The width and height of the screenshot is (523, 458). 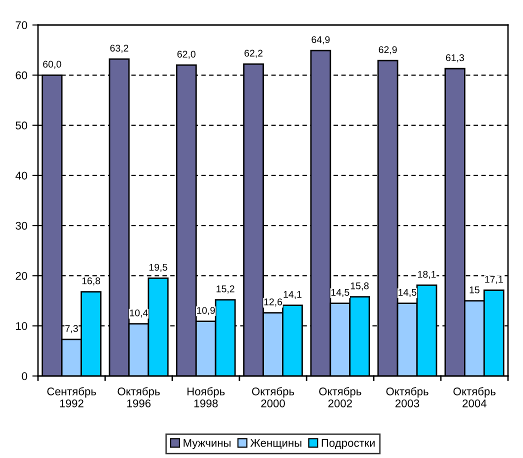 What do you see at coordinates (91, 281) in the screenshot?
I see `data-label: 16,8` at bounding box center [91, 281].